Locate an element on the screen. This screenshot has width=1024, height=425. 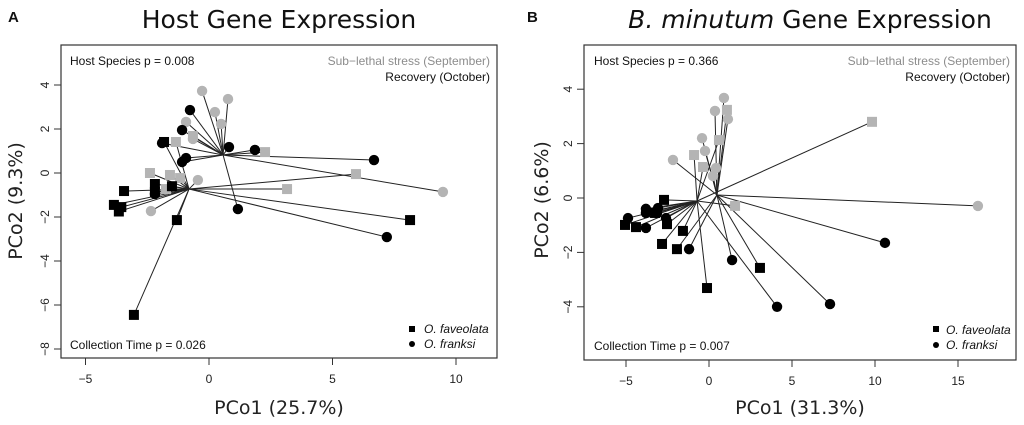
chart-title-text: Host Gene Expression is located at coordinates (279, 19).